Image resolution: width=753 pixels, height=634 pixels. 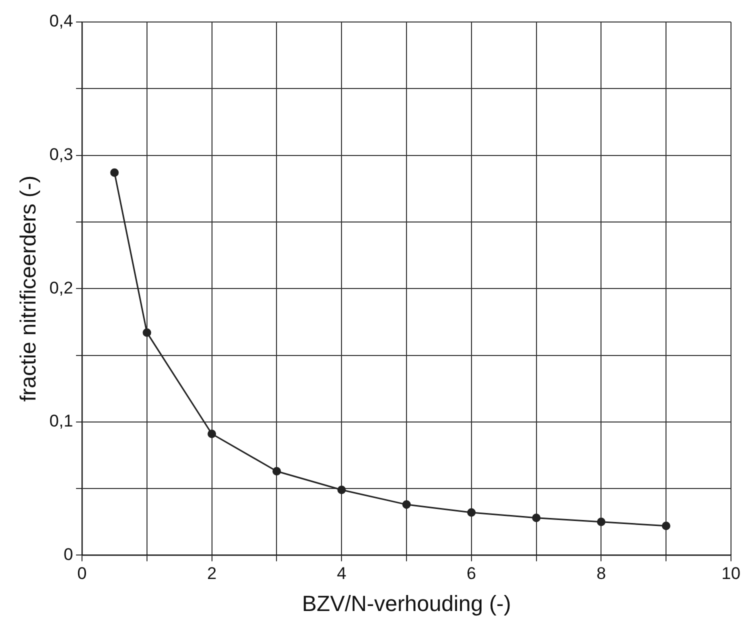 I want to click on x-tick-label: 8, so click(x=601, y=574).